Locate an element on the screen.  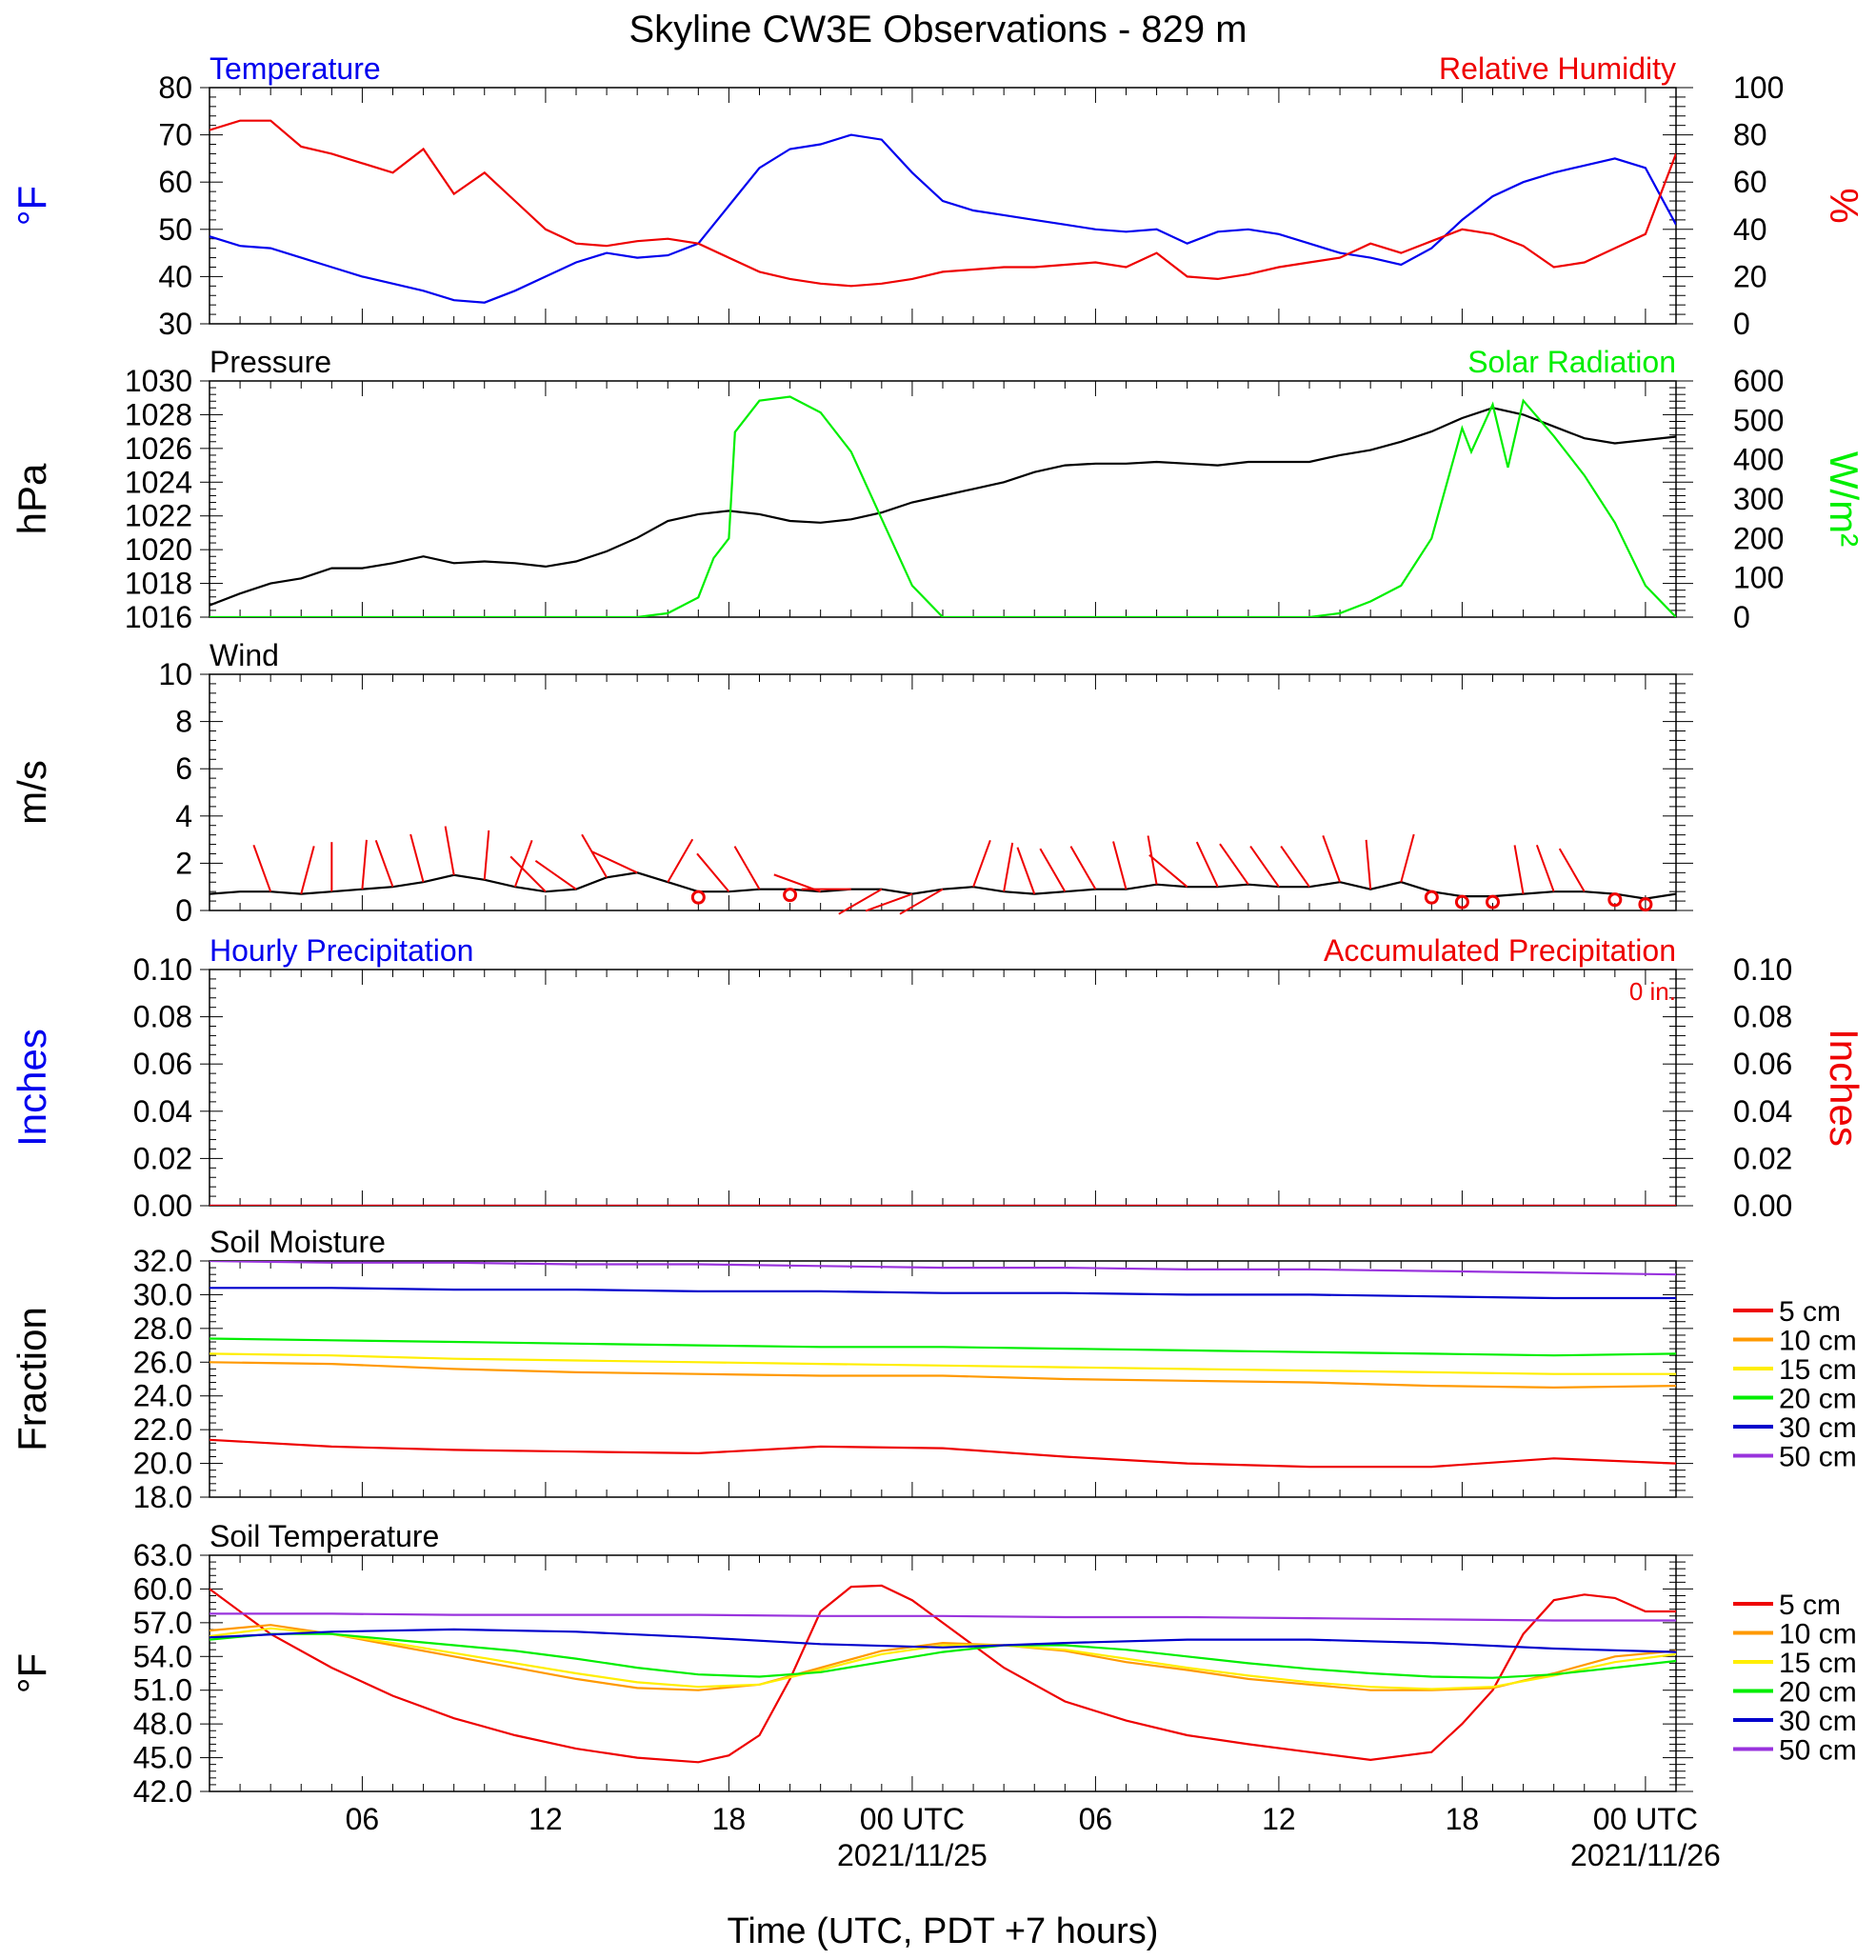
y-tick-label-left: 2 is located at coordinates (183, 863).